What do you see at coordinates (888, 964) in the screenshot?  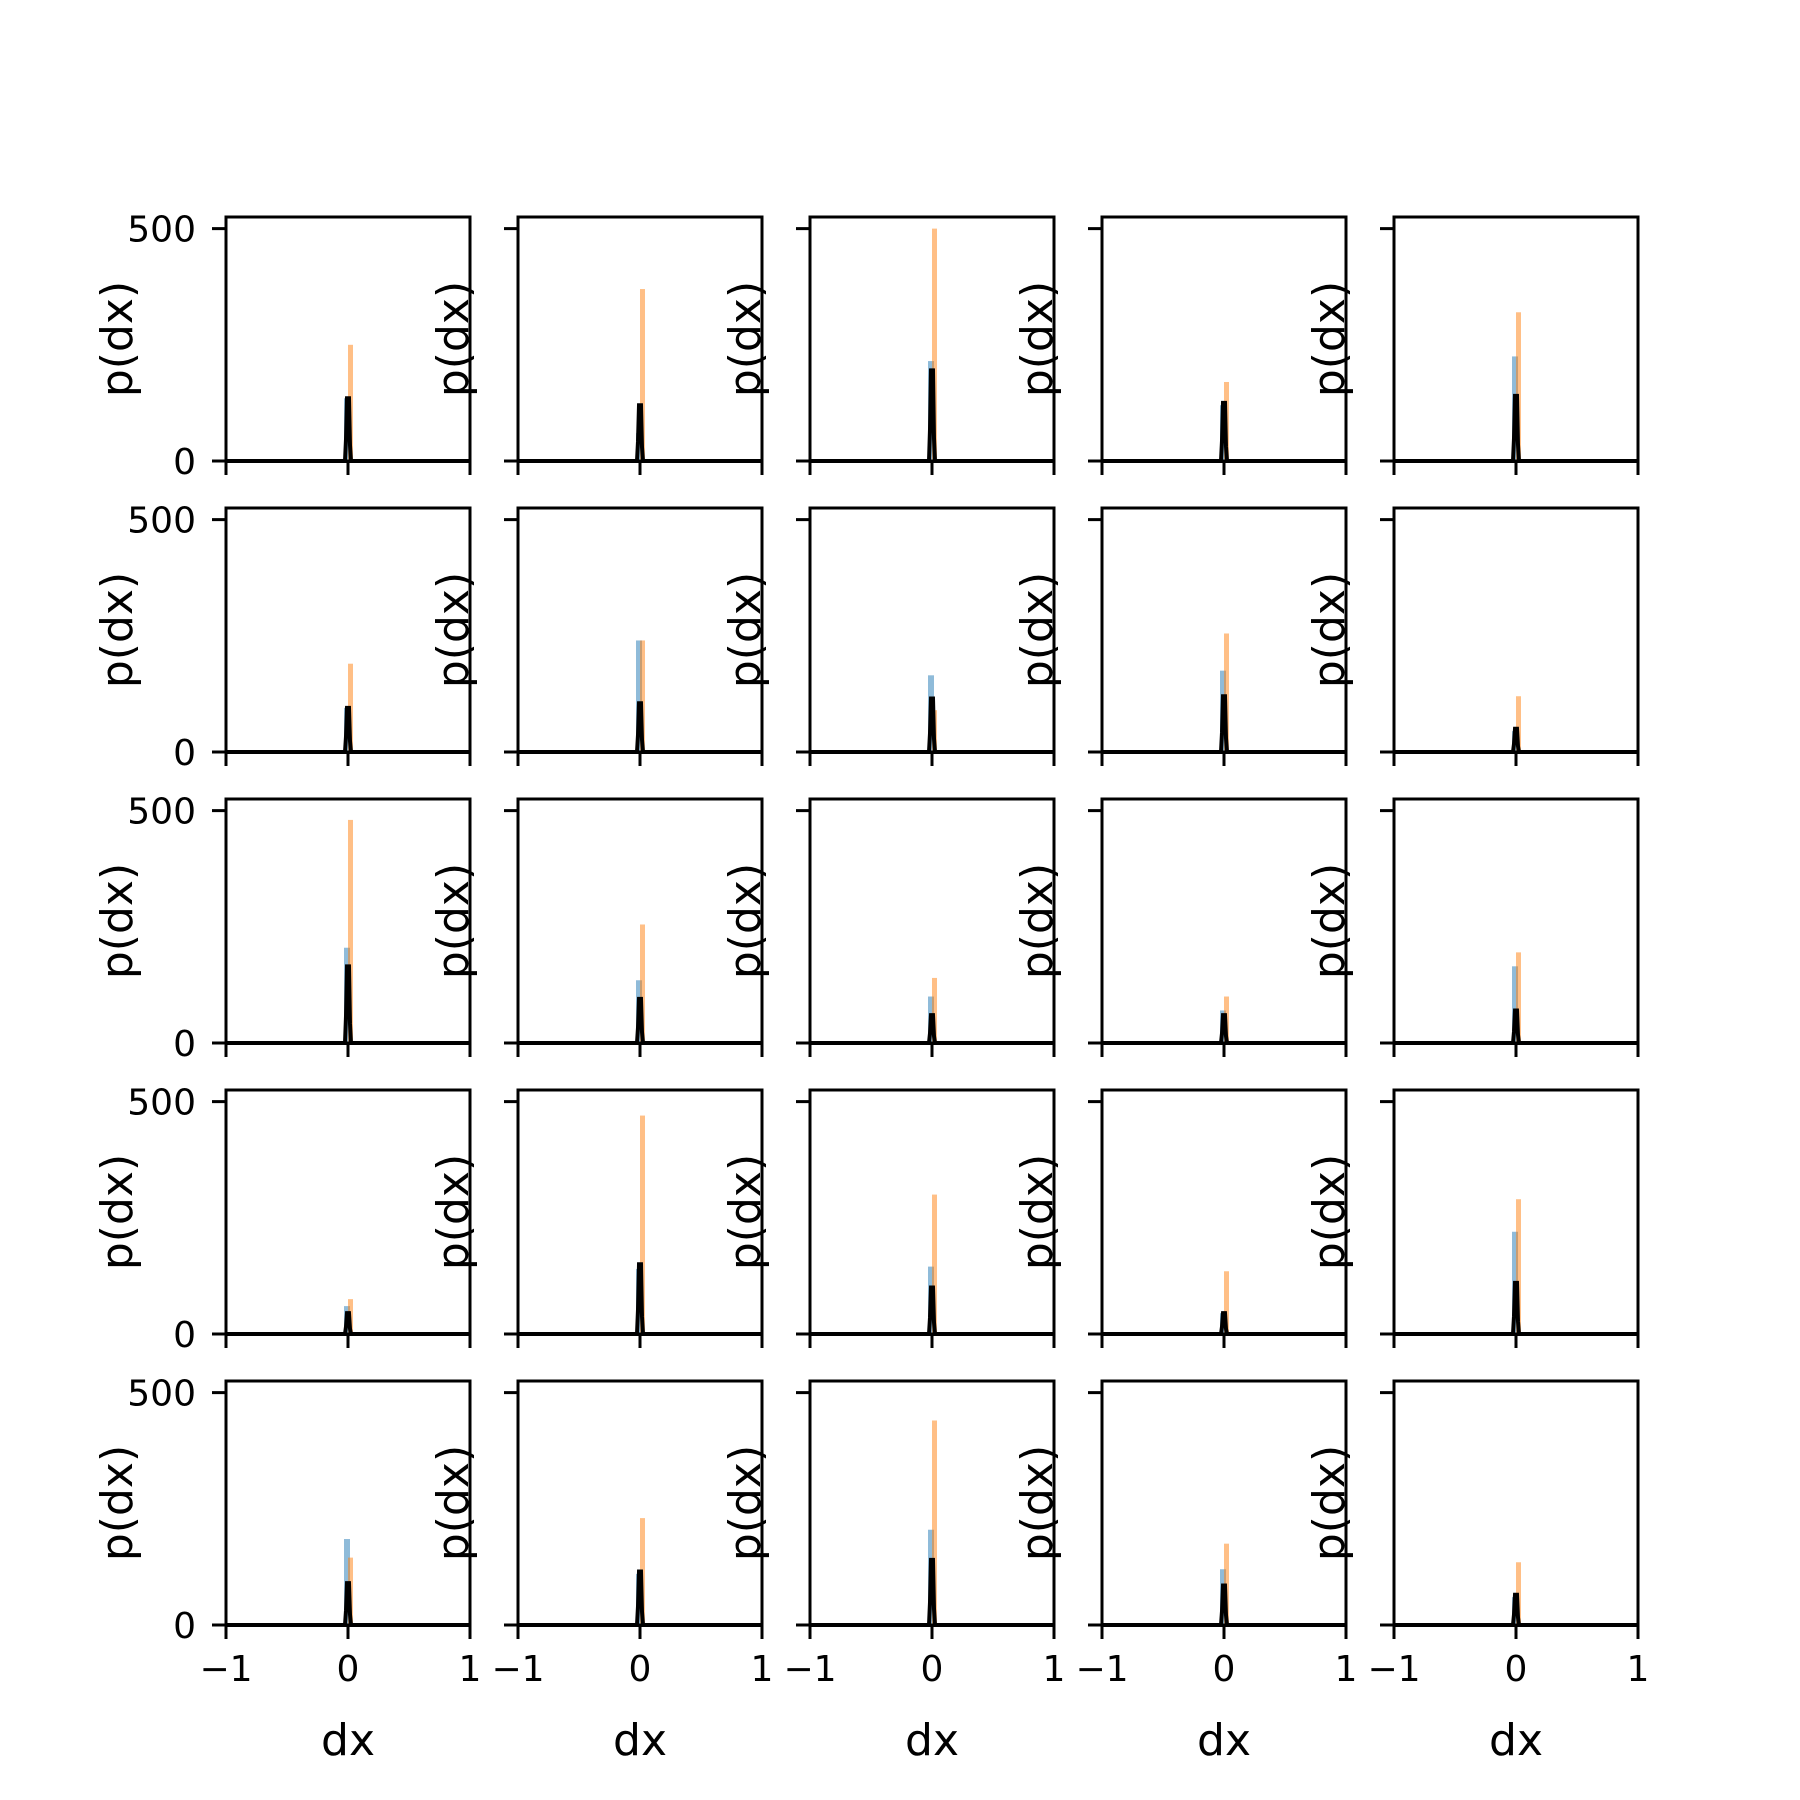 I see `subplot-3-3: dxp(dx)` at bounding box center [888, 964].